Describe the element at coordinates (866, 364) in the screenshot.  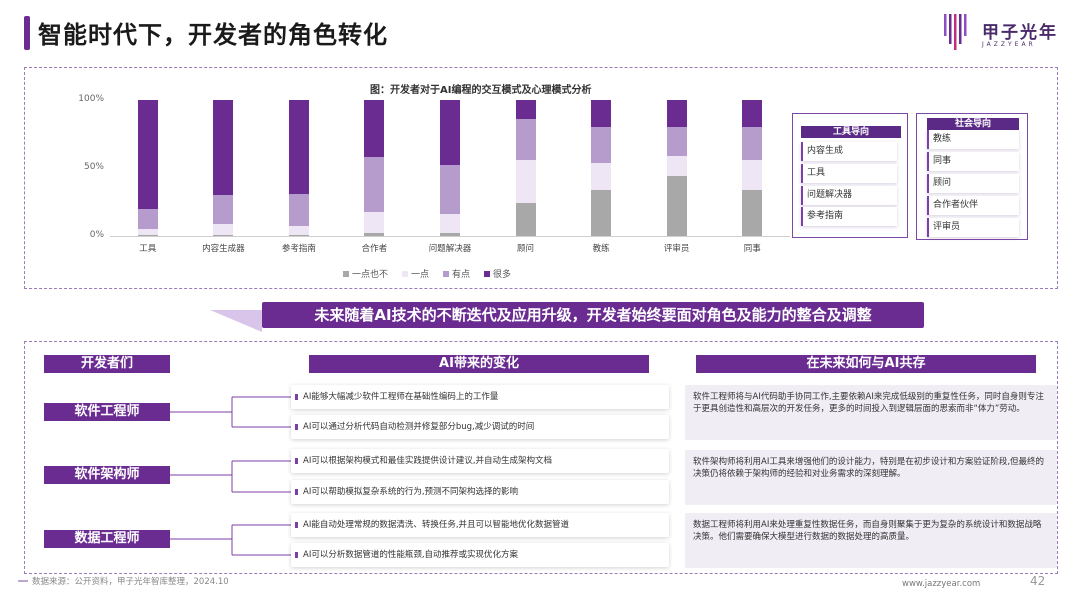
I see `col-header-future: 在未来如何与AI共存` at that location.